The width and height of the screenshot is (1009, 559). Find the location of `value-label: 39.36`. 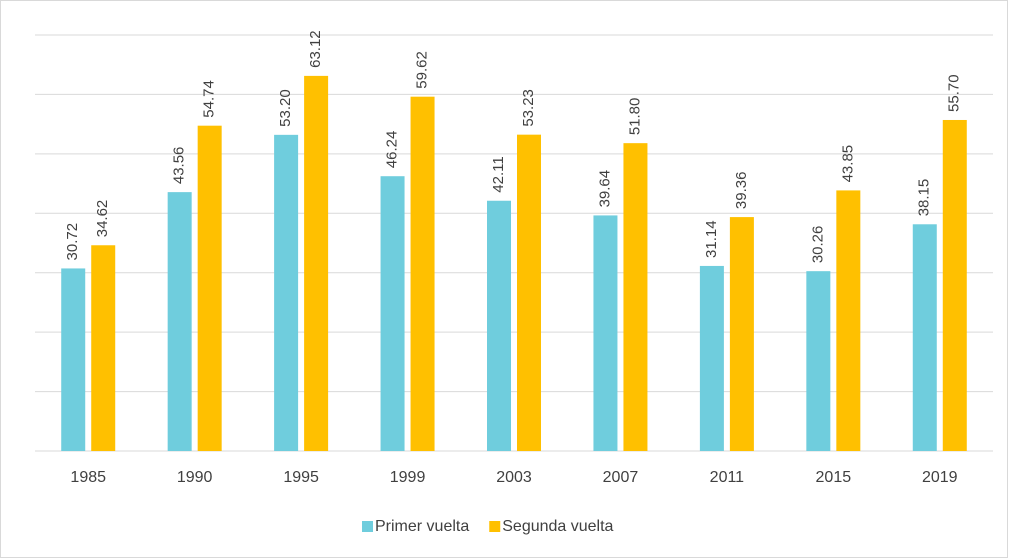

value-label: 39.36 is located at coordinates (741, 191).